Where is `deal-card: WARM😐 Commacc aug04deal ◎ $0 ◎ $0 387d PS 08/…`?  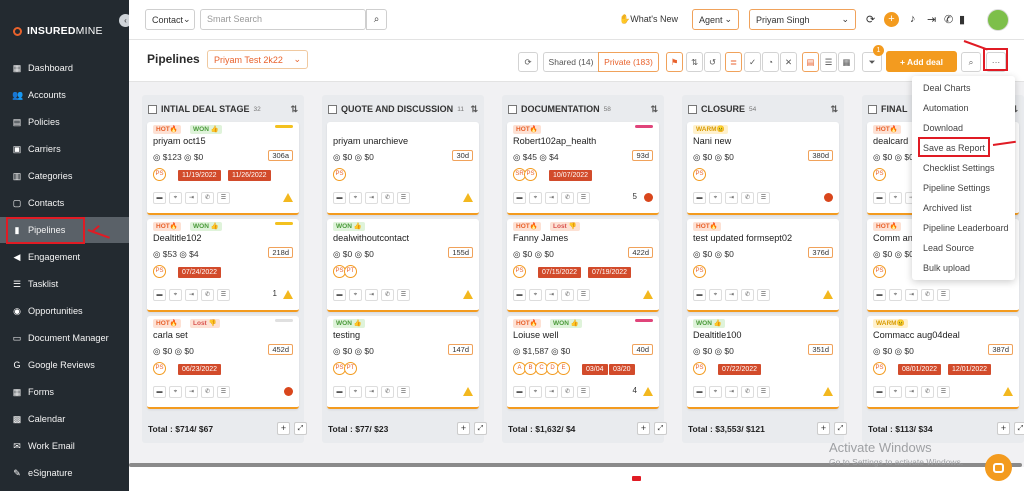
deal-card: WARM😐 Commacc aug04deal ◎ $0 ◎ $0 387d PS 08/… is located at coordinates (943, 362).